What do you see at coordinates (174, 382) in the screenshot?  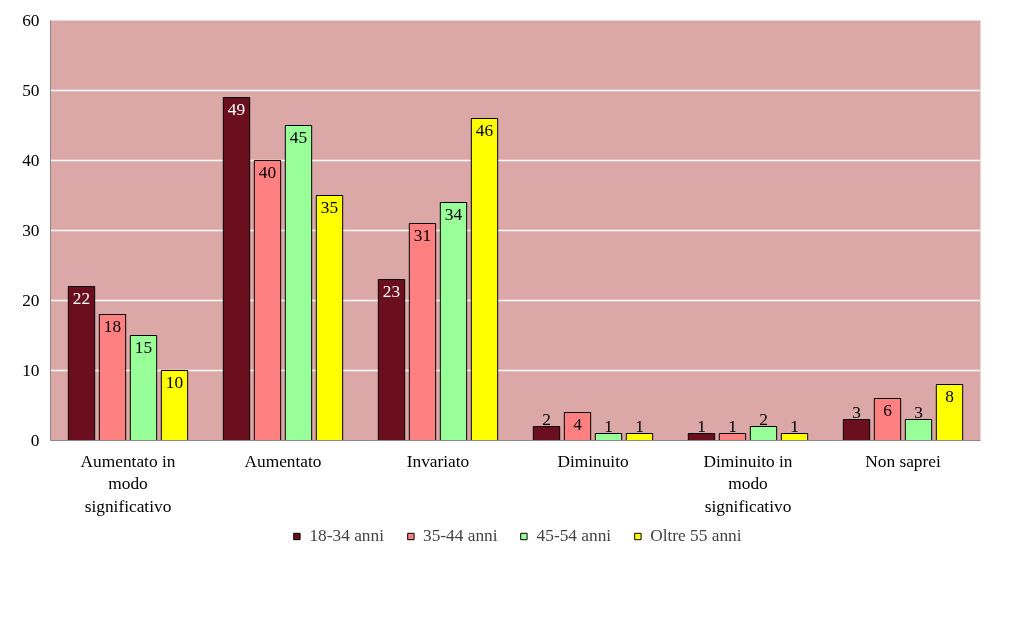 I see `data-label: 10` at bounding box center [174, 382].